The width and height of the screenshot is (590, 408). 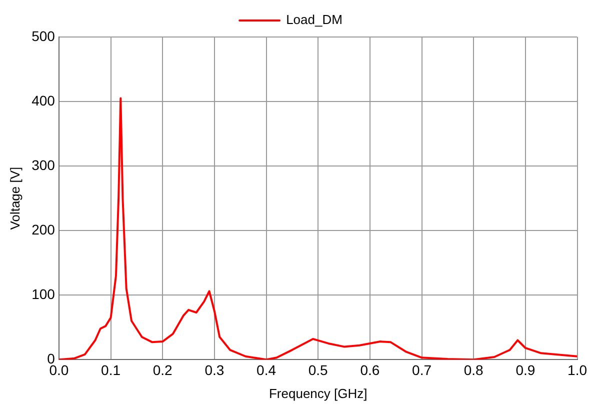 I want to click on x-tick-label: 0.5, so click(x=318, y=370).